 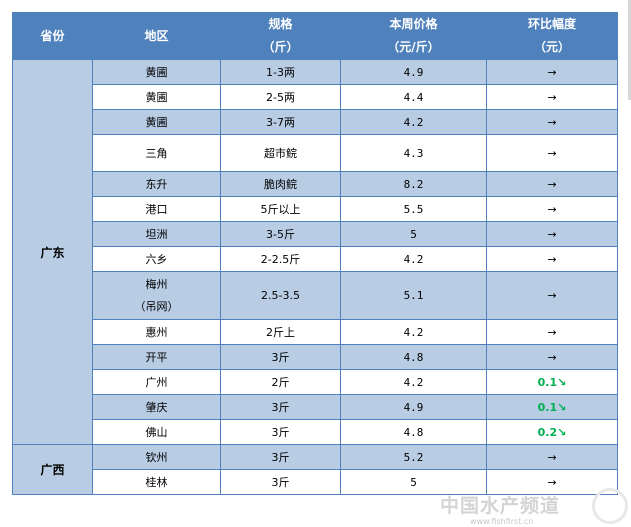 What do you see at coordinates (502, 521) in the screenshot?
I see `watermark-url: www.fishfirst.cn` at bounding box center [502, 521].